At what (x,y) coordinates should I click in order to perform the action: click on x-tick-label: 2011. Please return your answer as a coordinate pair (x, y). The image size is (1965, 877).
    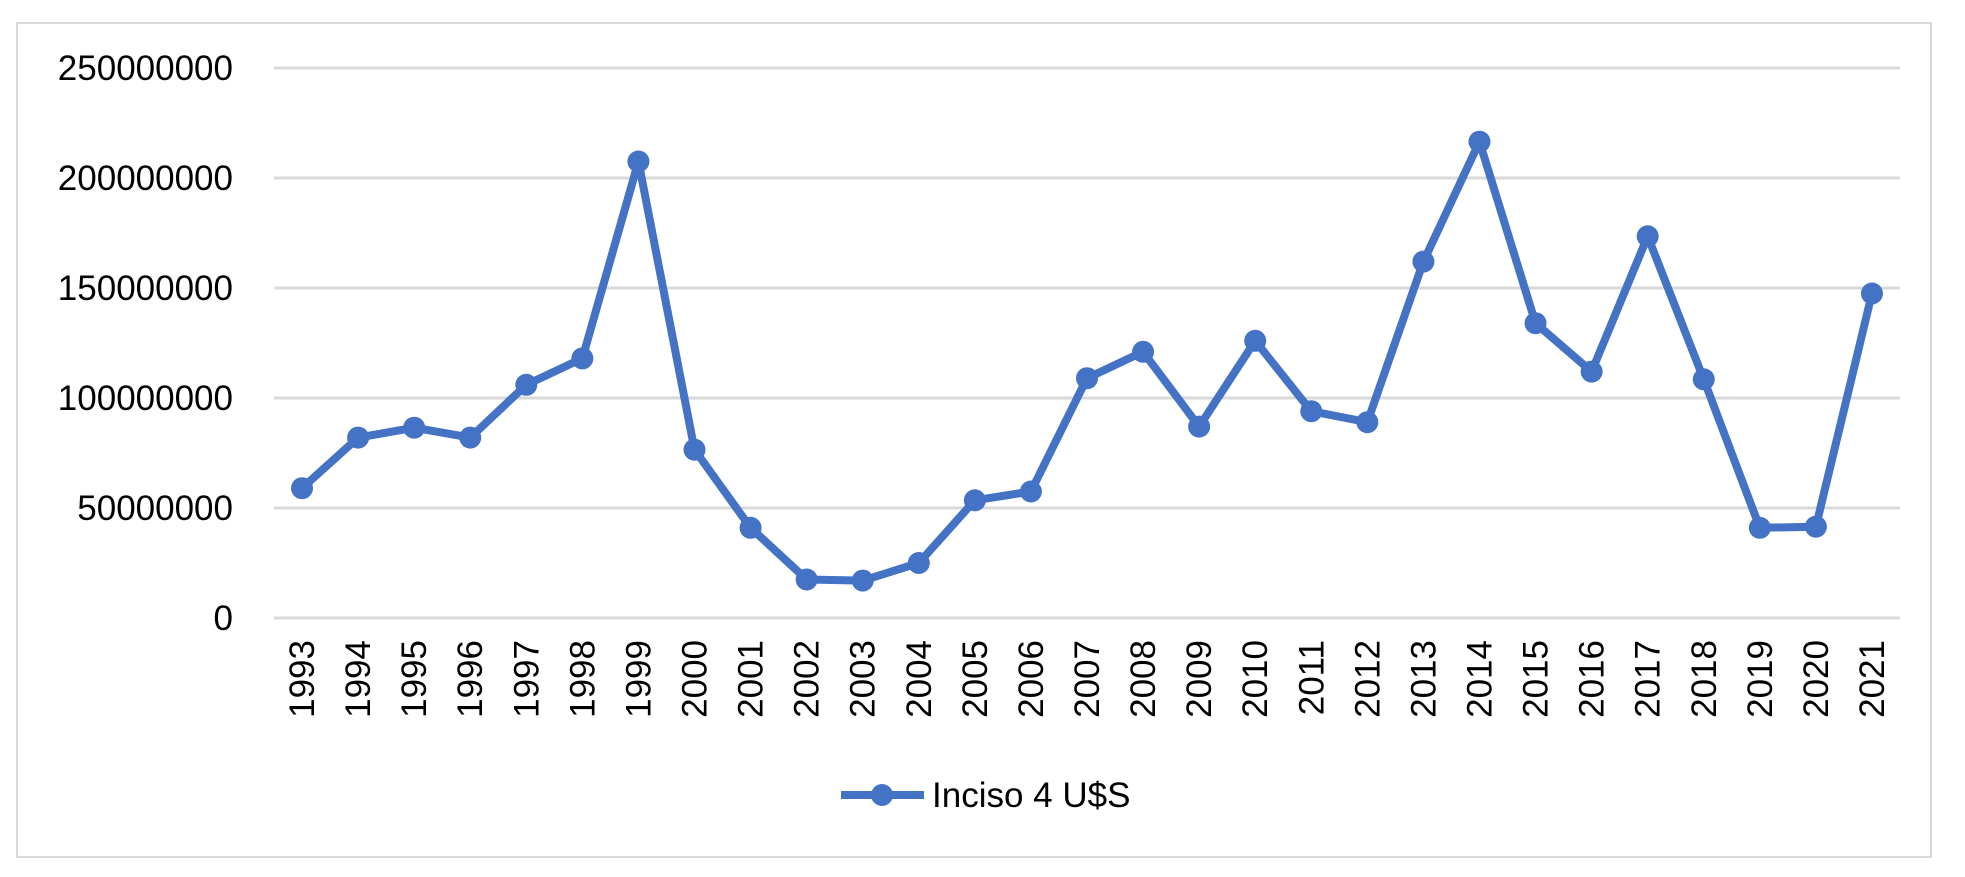
    Looking at the image, I should click on (1311, 677).